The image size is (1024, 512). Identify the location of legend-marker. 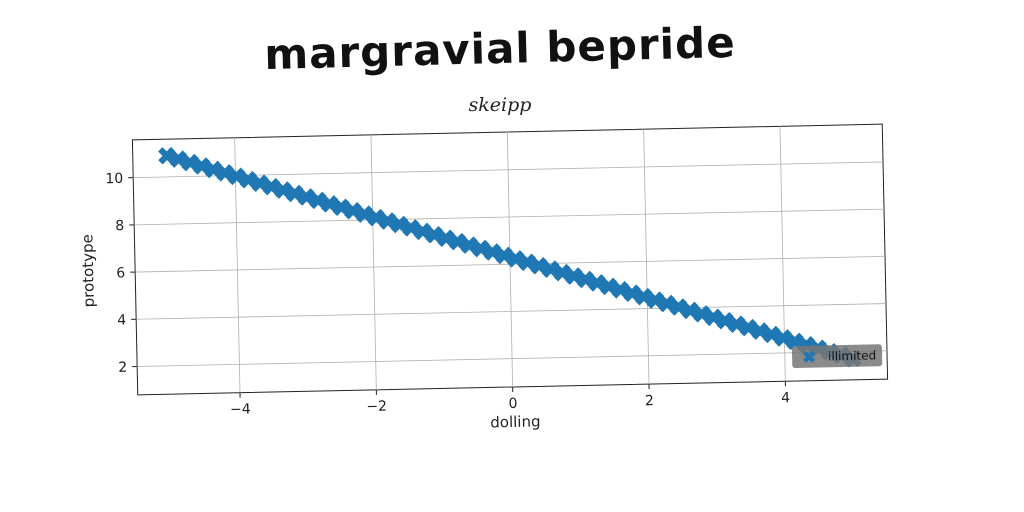
(809, 356).